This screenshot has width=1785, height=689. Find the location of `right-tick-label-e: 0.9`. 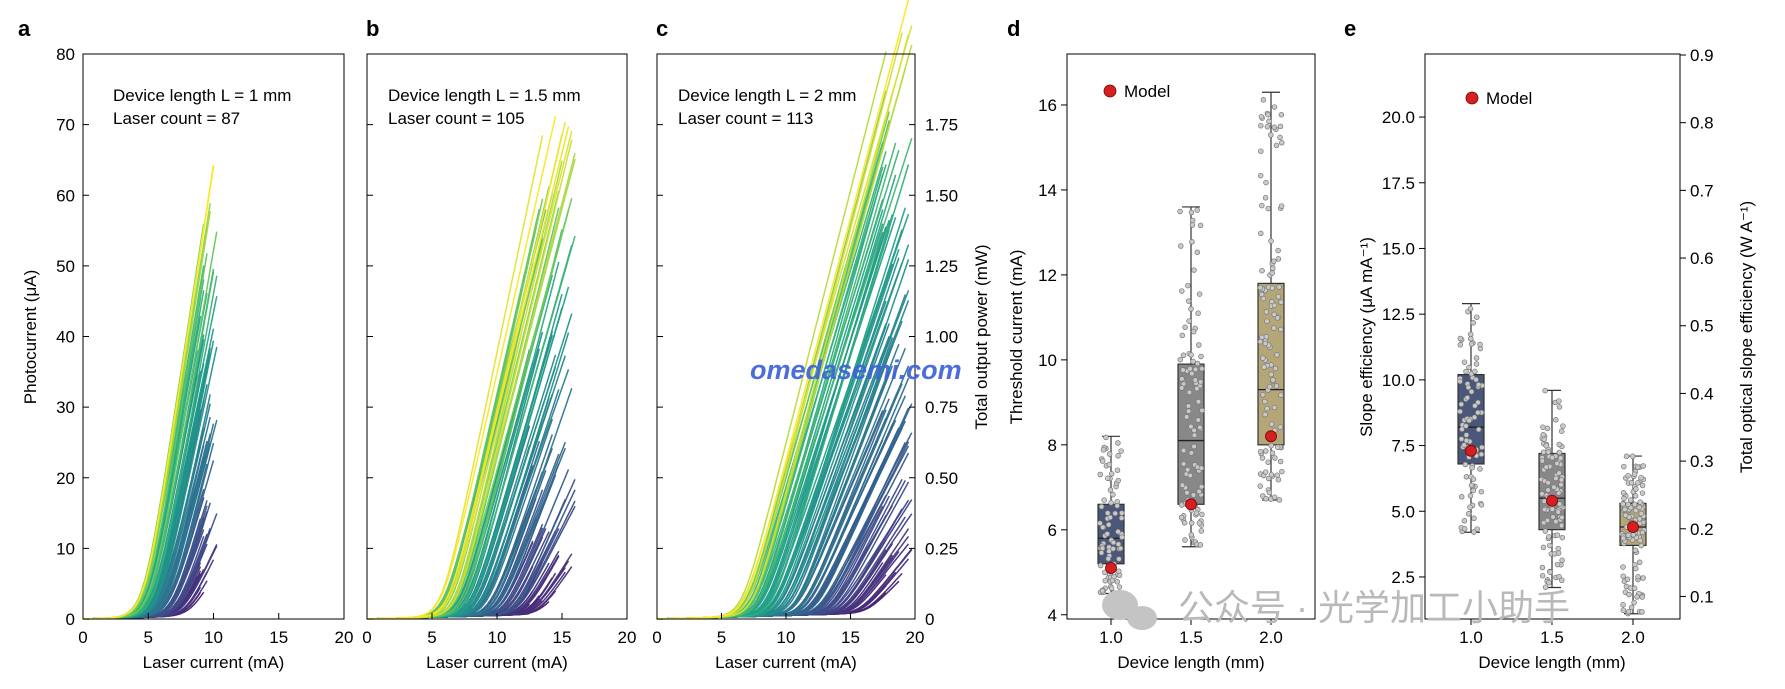

right-tick-label-e: 0.9 is located at coordinates (1702, 55).